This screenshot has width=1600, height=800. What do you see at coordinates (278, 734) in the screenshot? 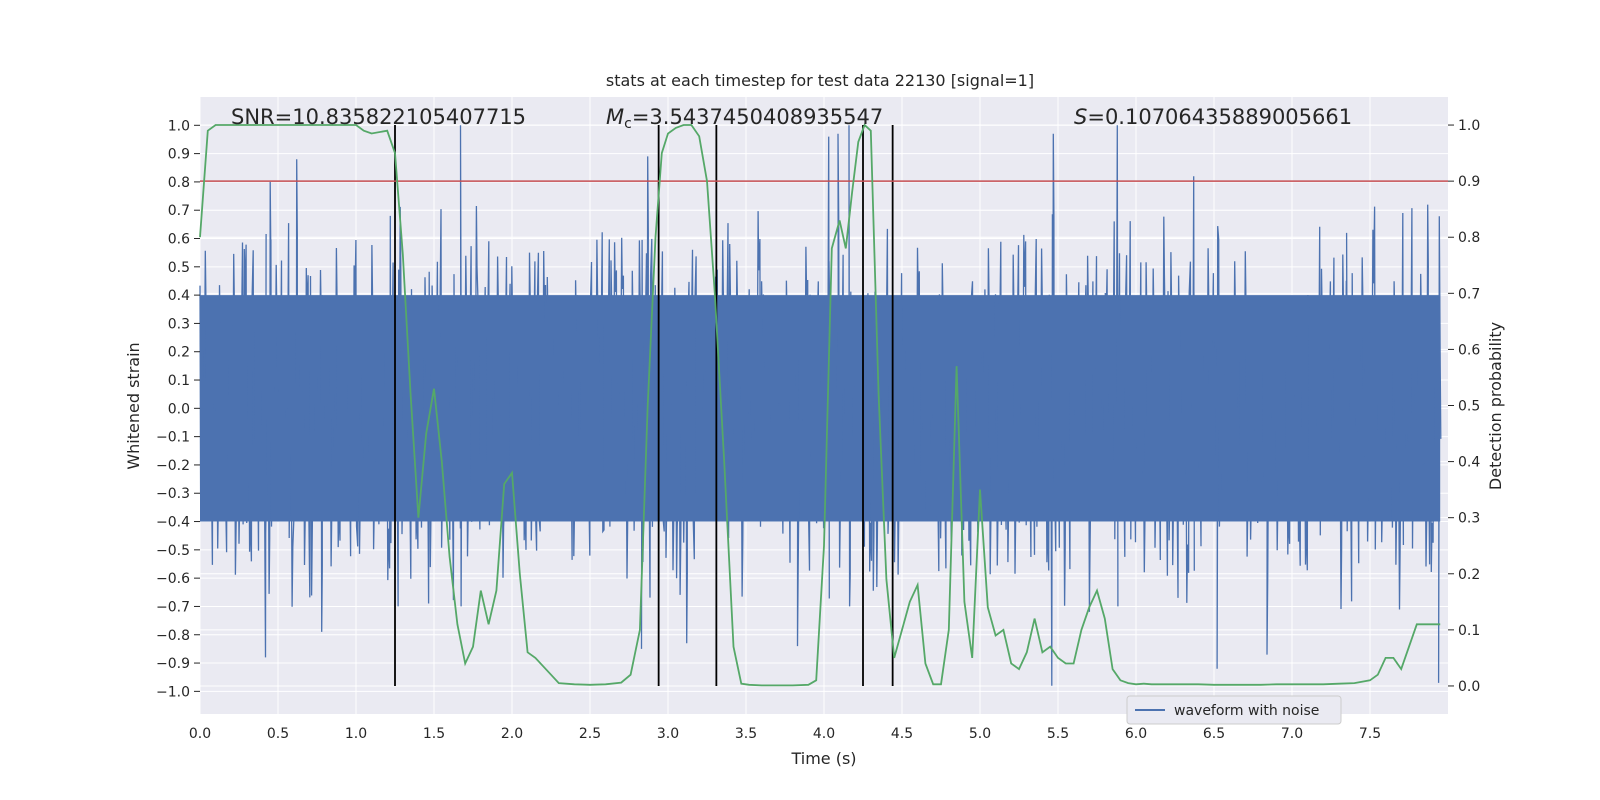
I see `x-tick-label: 0.5` at bounding box center [278, 734].